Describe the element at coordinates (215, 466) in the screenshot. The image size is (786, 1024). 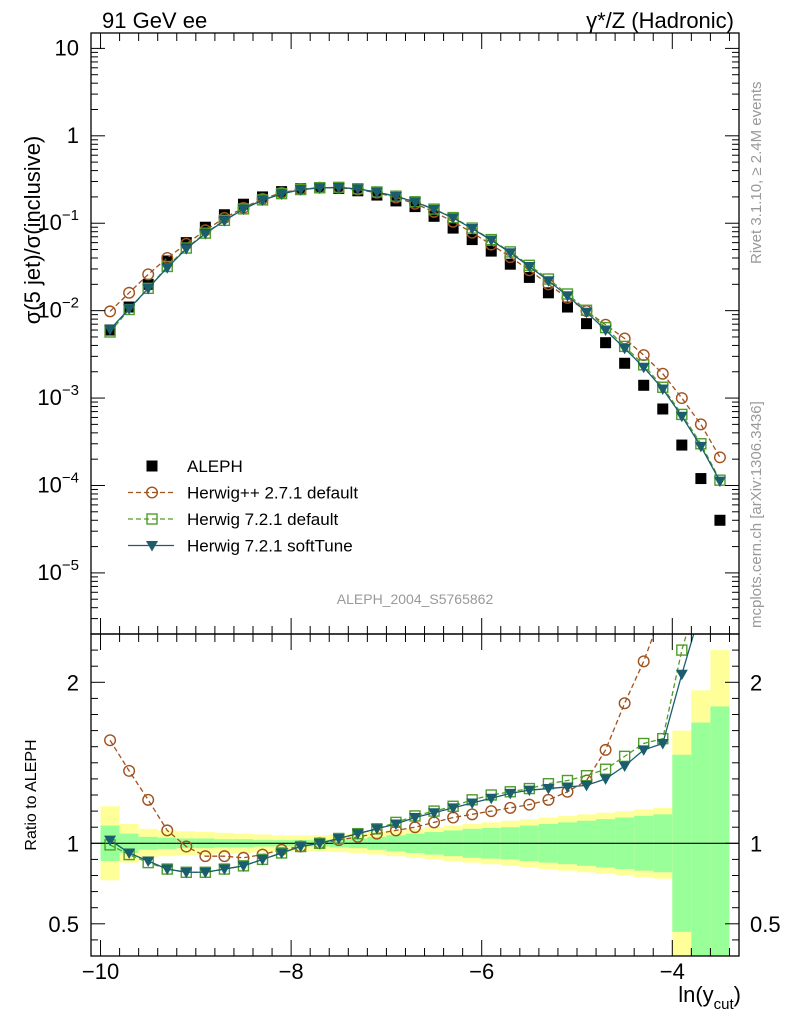
I see `legend-label-0: ALEPH` at that location.